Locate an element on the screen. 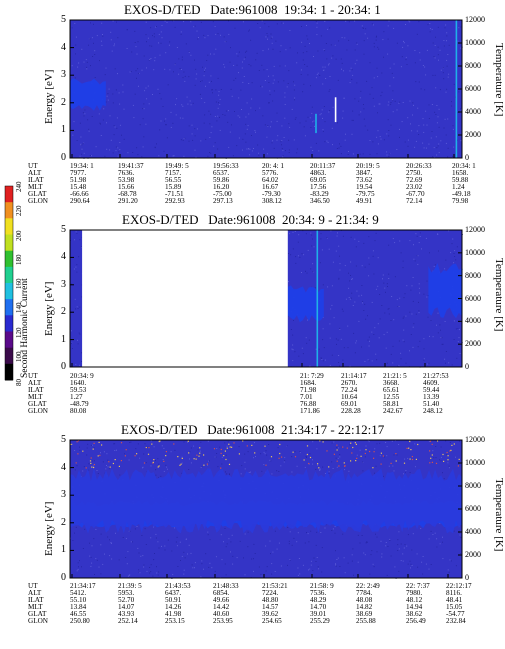 The height and width of the screenshot is (649, 505). panel-3-orbit-value: 15.05 is located at coordinates (454, 607).